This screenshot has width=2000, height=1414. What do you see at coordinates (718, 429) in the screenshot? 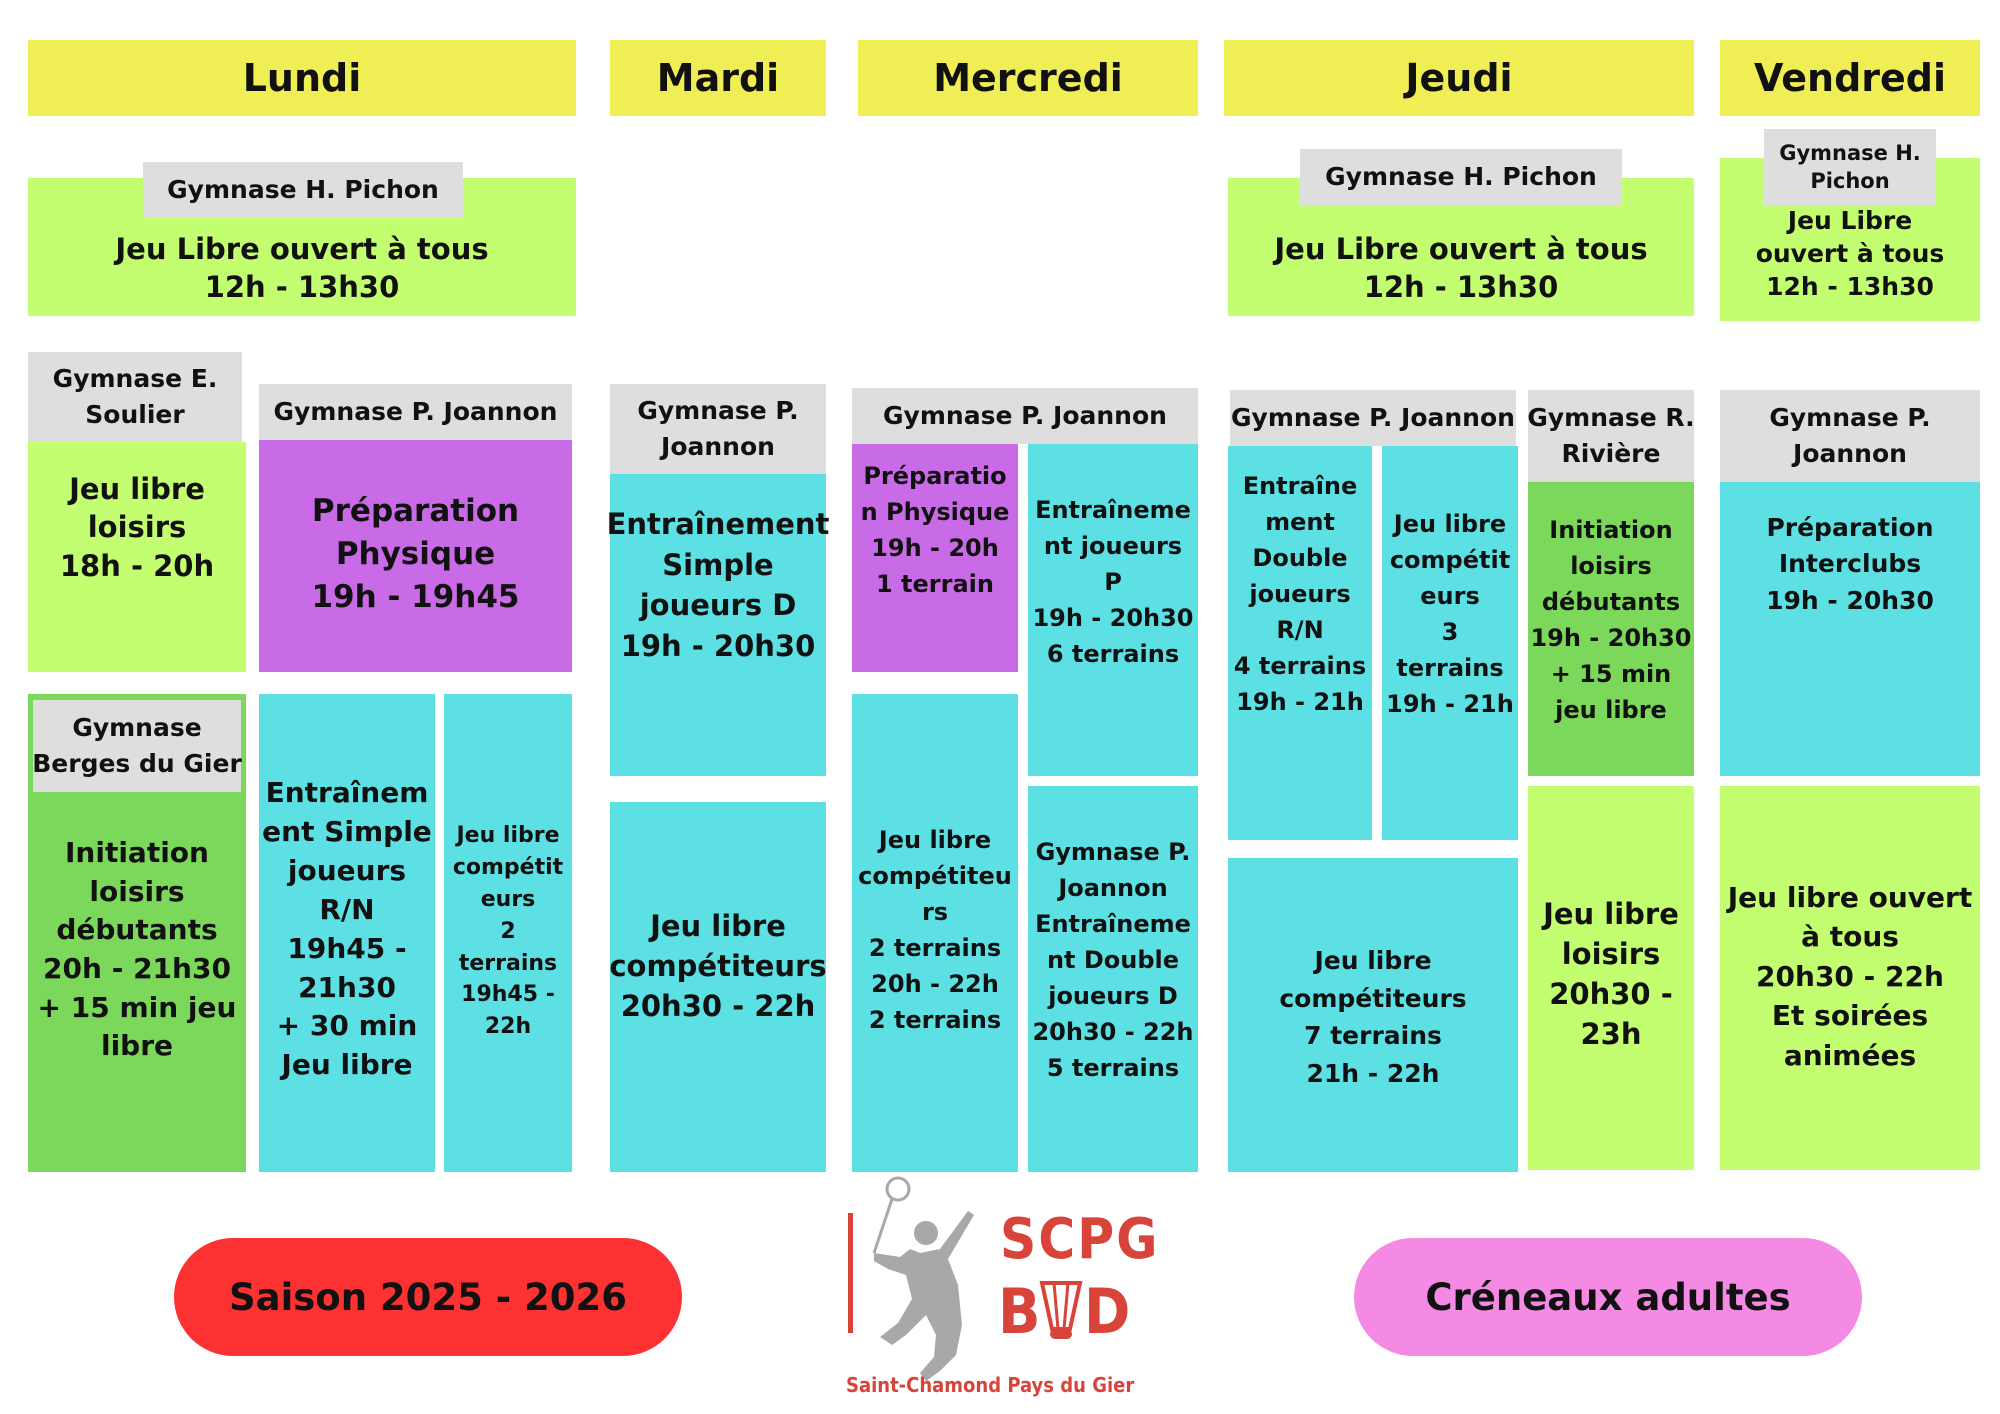
I see `gym-label-mardi: Gymnase P. Joannon` at bounding box center [718, 429].